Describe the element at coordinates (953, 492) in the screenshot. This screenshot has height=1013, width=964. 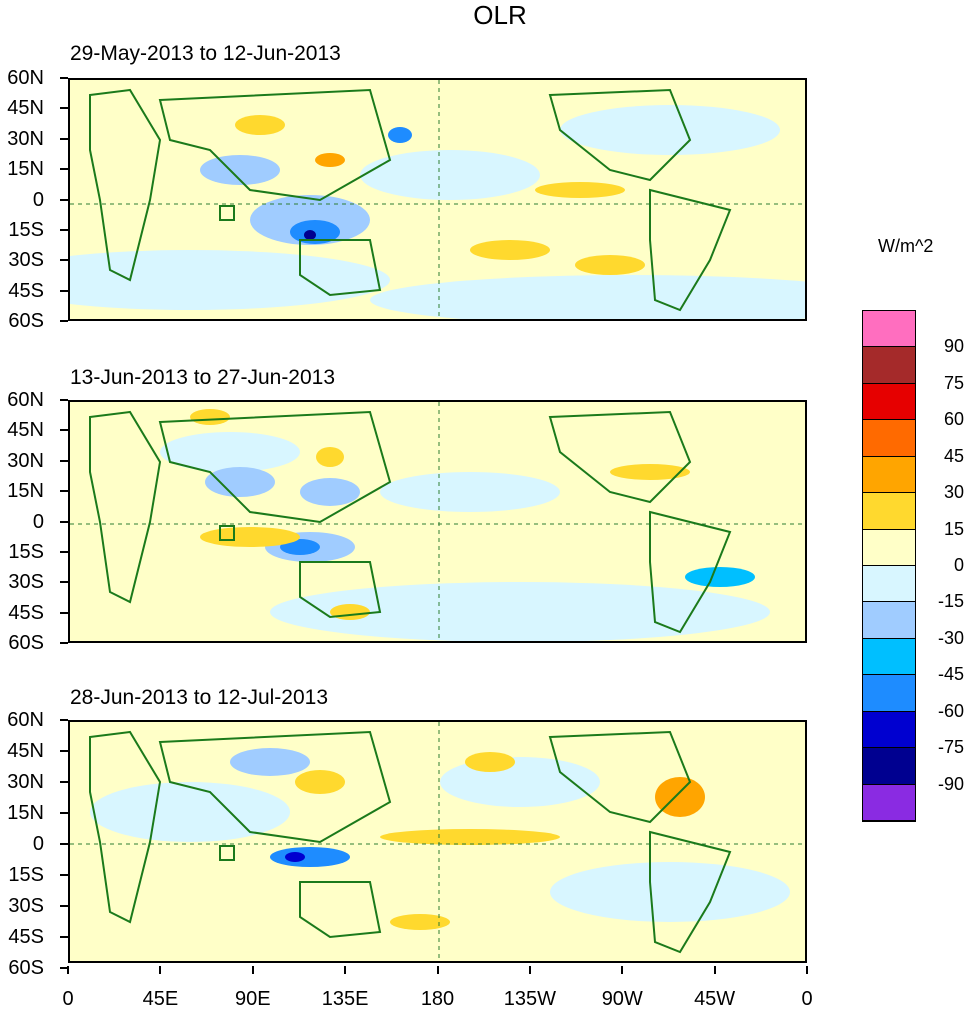
I see `colorbar-level-label: 30` at that location.